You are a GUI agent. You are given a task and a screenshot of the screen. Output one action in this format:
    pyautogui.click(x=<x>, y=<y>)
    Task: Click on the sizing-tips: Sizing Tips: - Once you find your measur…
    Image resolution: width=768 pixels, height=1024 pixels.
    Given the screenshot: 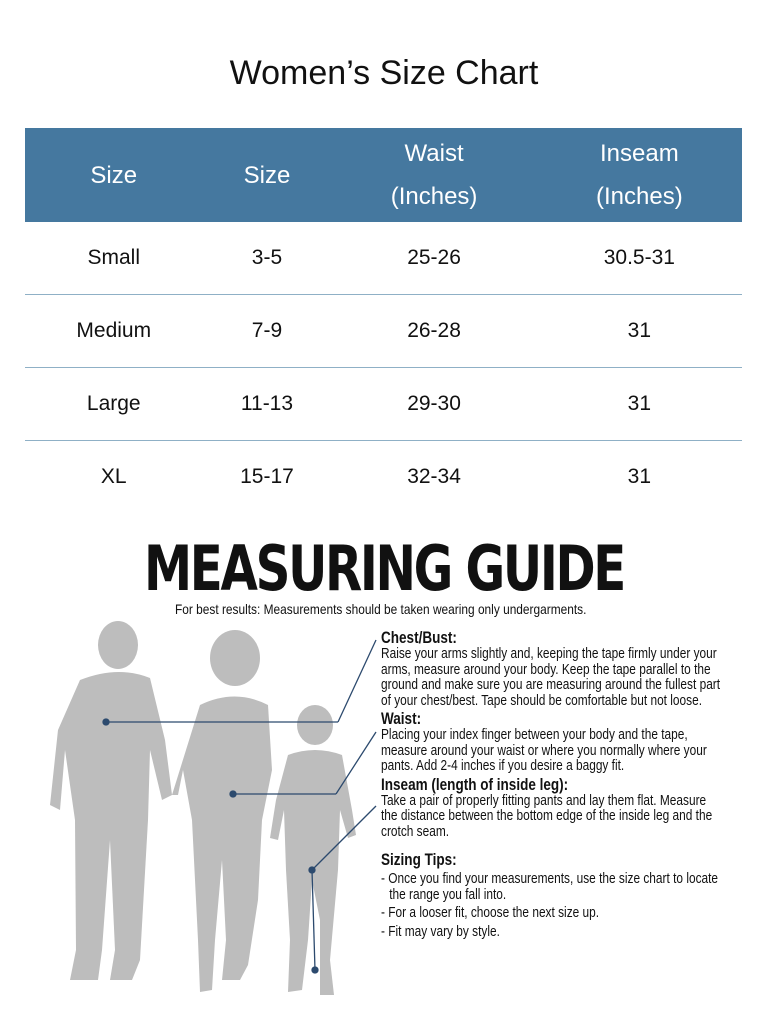 What is the action you would take?
    pyautogui.click(x=553, y=896)
    